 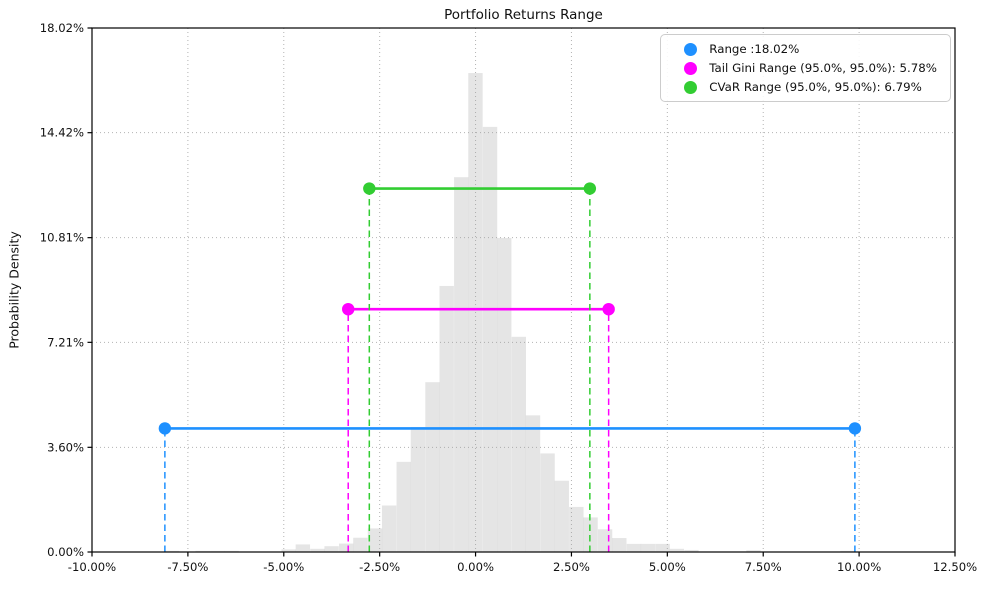 What do you see at coordinates (859, 567) in the screenshot?
I see `x-tick-label: 10.00%` at bounding box center [859, 567].